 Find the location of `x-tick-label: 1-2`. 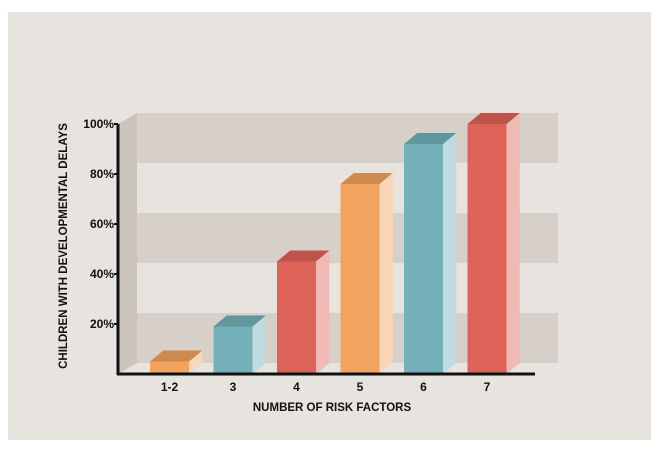

x-tick-label: 1-2 is located at coordinates (170, 387).